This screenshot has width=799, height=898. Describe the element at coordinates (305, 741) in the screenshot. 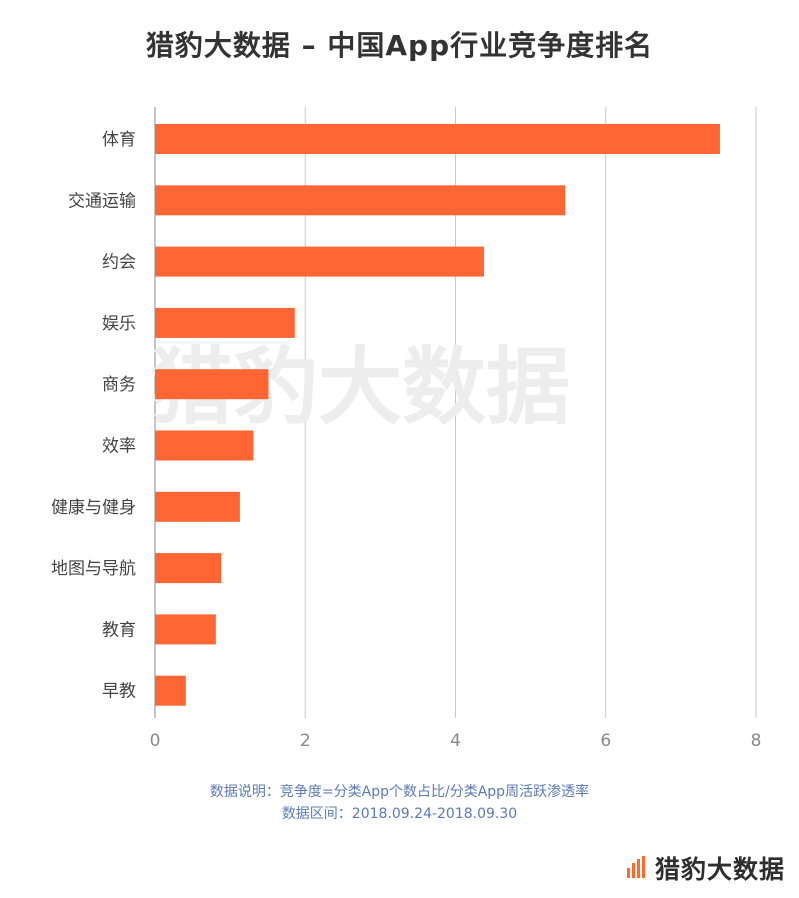

I see `x-tick-label: 2` at that location.